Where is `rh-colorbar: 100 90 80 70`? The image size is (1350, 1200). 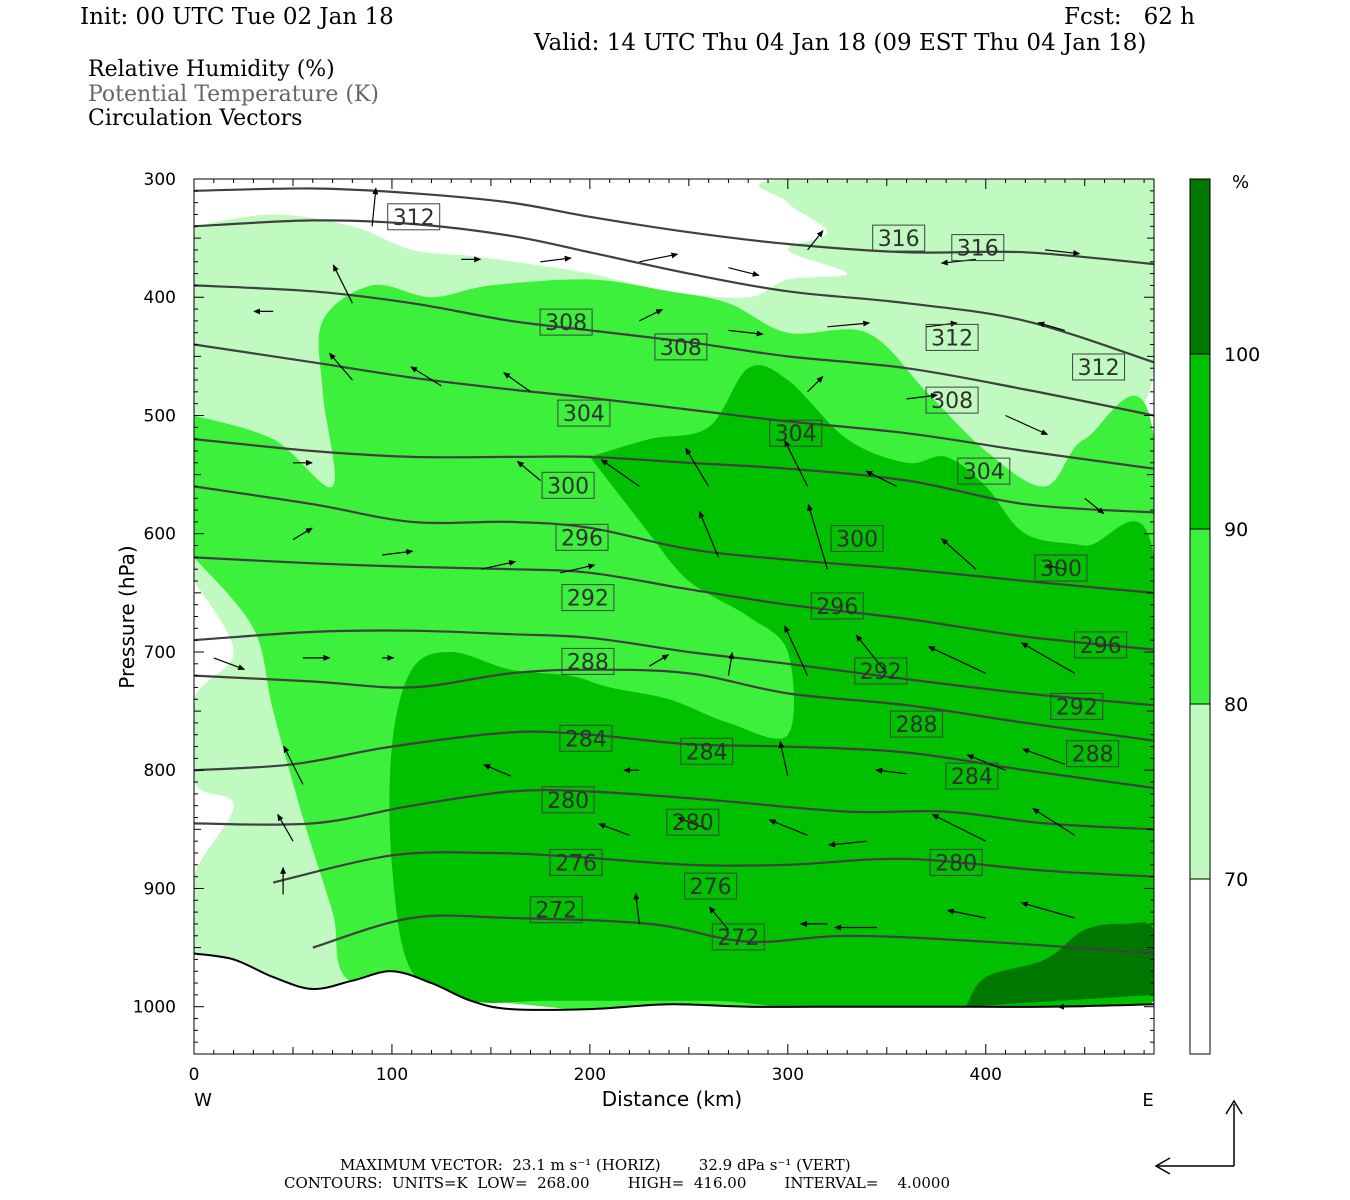 rh-colorbar: 100 90 80 70 is located at coordinates (1224, 616).